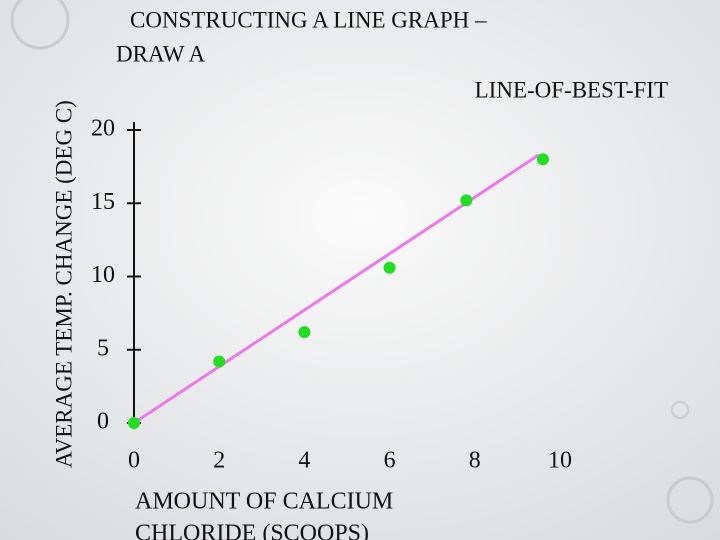 Image resolution: width=720 pixels, height=540 pixels. Describe the element at coordinates (560, 461) in the screenshot. I see `x-tick-label: 10` at that location.